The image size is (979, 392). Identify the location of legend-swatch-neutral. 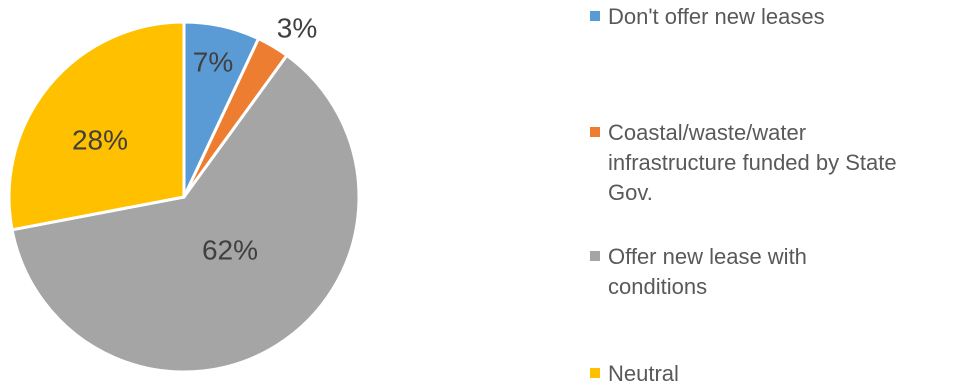
(595, 373).